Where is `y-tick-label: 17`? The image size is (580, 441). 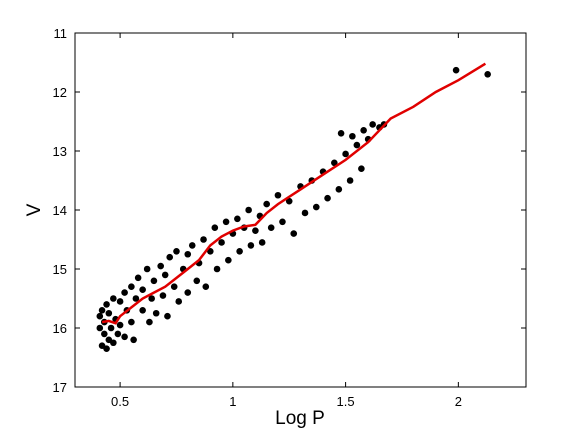 y-tick-label: 17 is located at coordinates (60, 387).